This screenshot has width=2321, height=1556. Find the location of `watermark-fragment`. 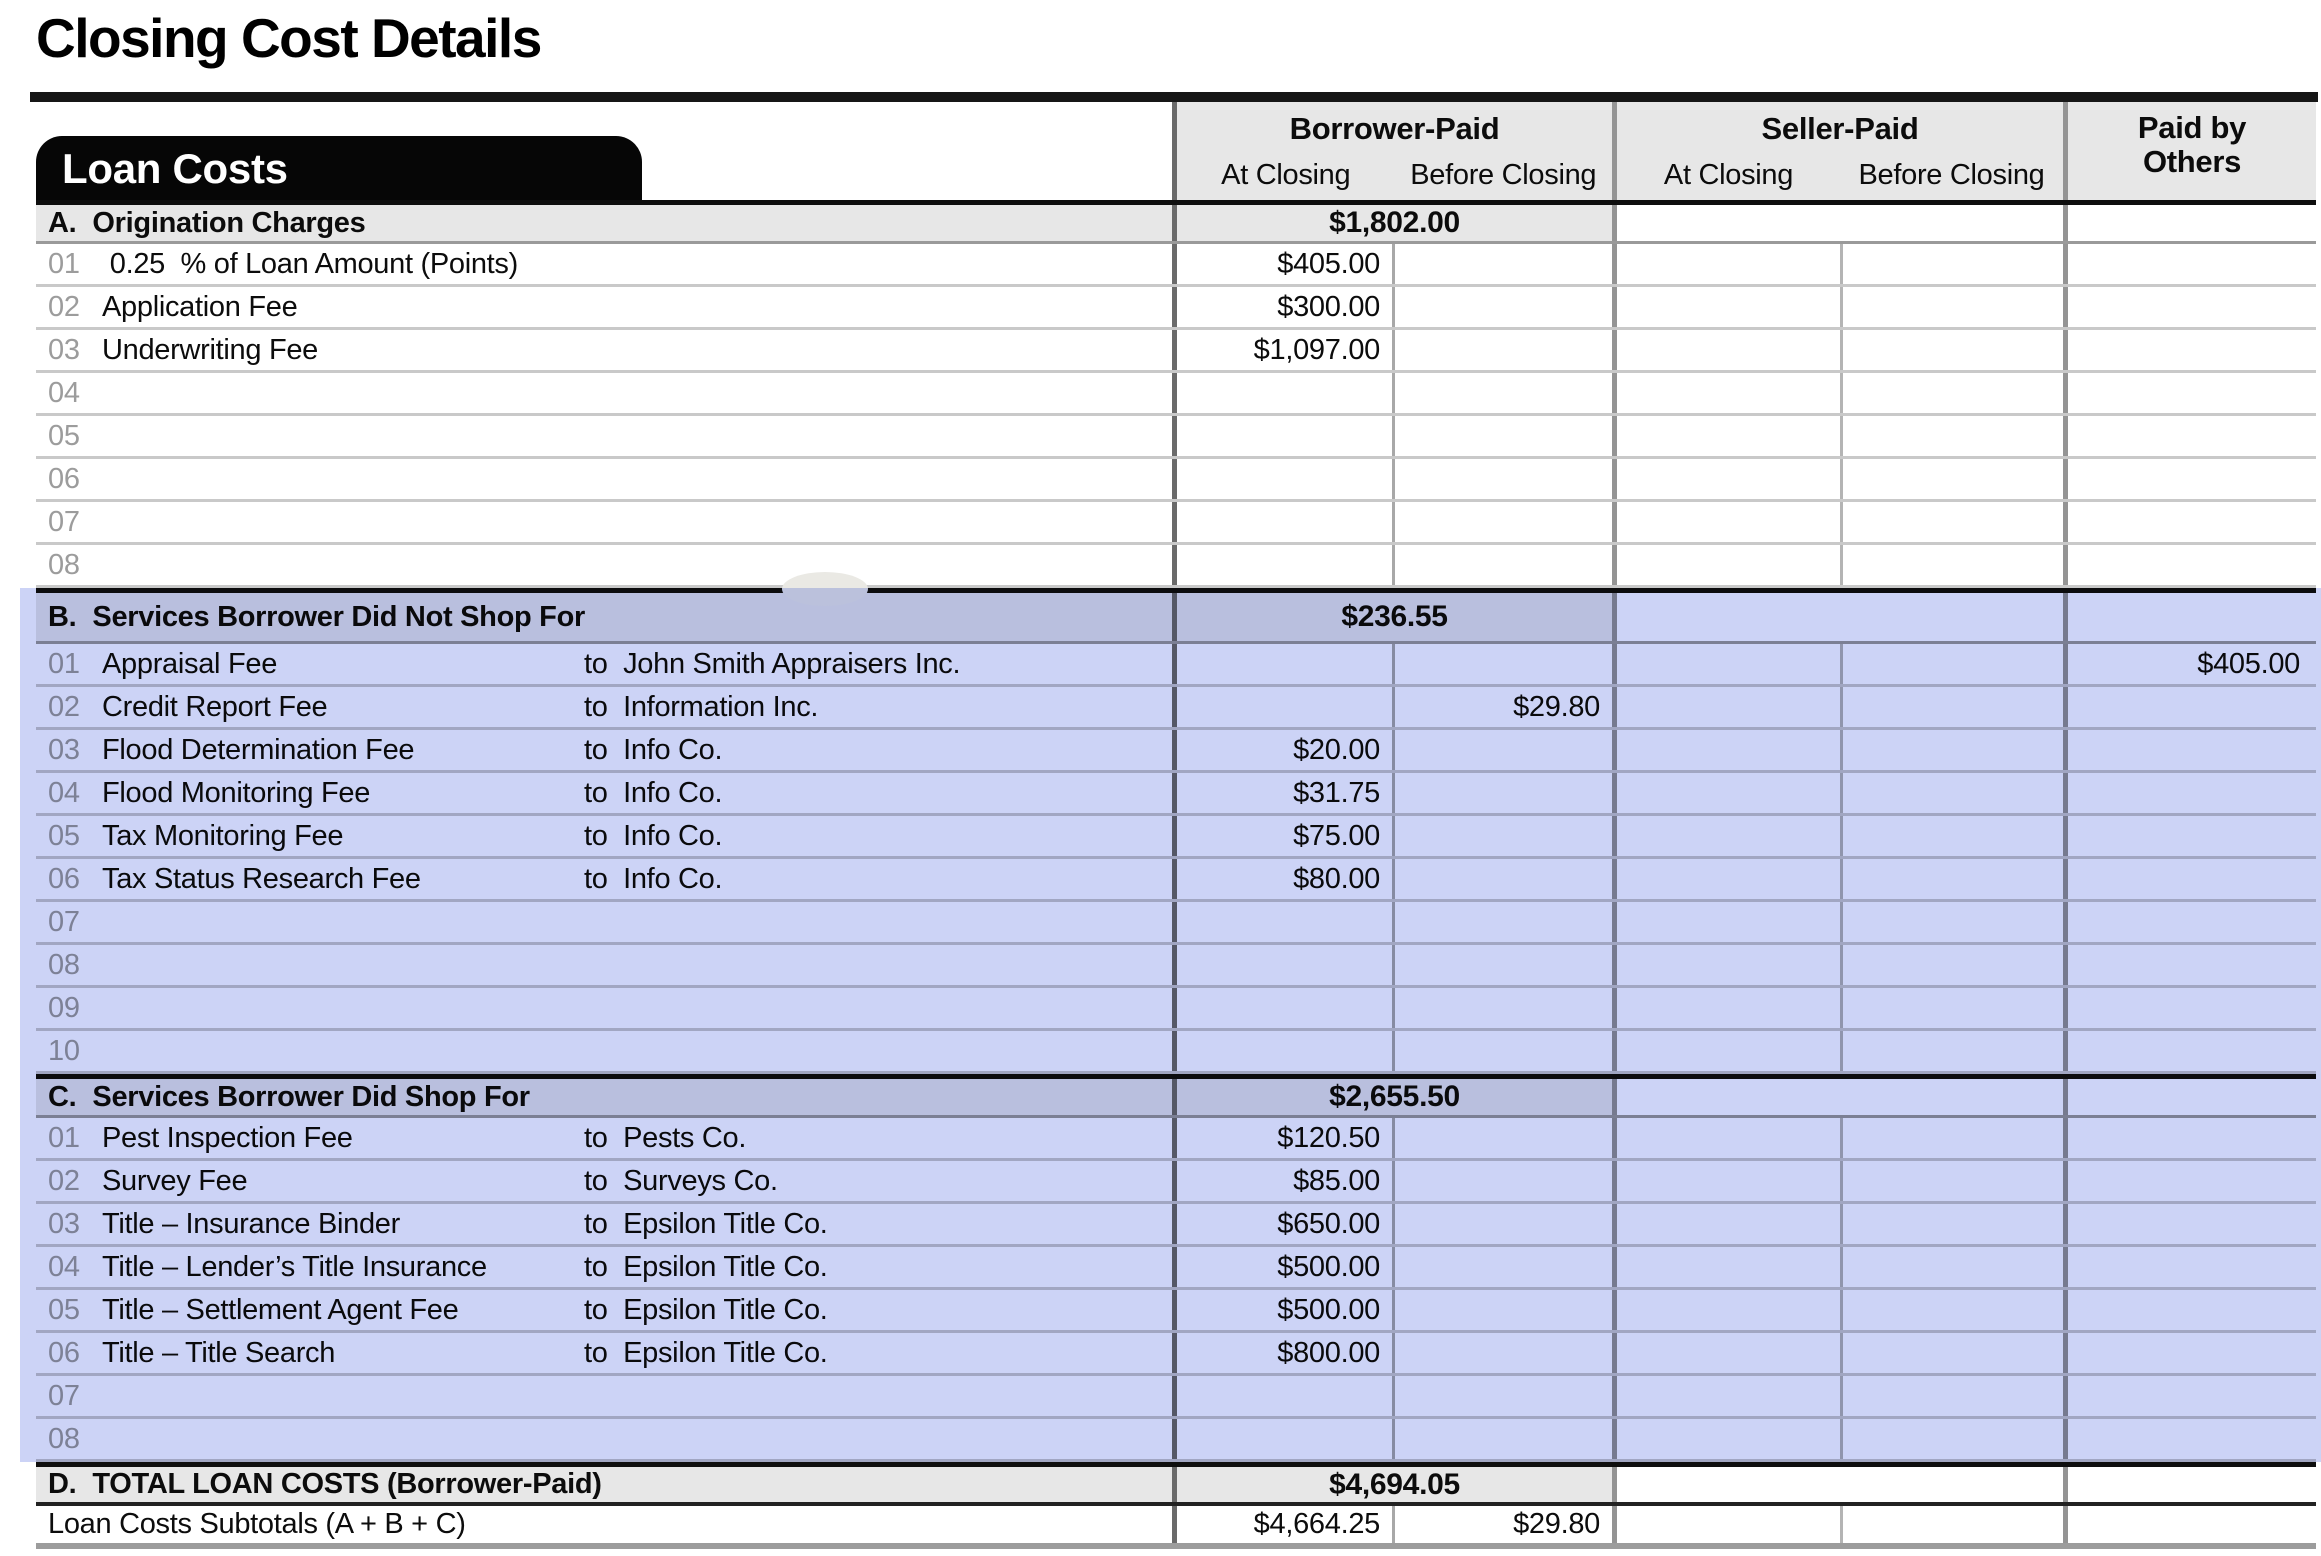

watermark-fragment is located at coordinates (825, 589).